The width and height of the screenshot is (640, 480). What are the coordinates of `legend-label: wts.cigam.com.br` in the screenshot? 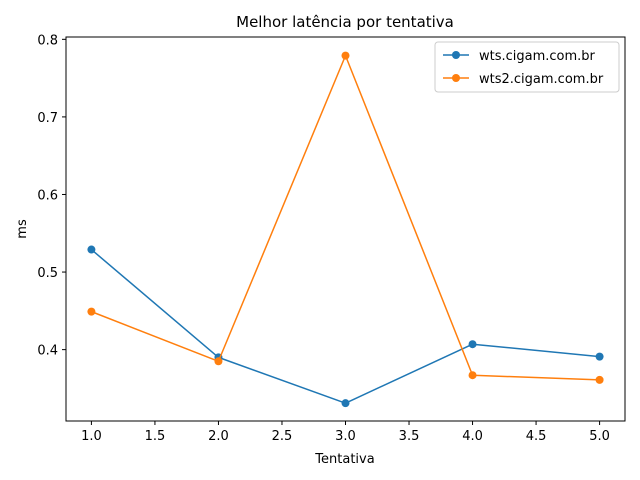 It's located at (537, 56).